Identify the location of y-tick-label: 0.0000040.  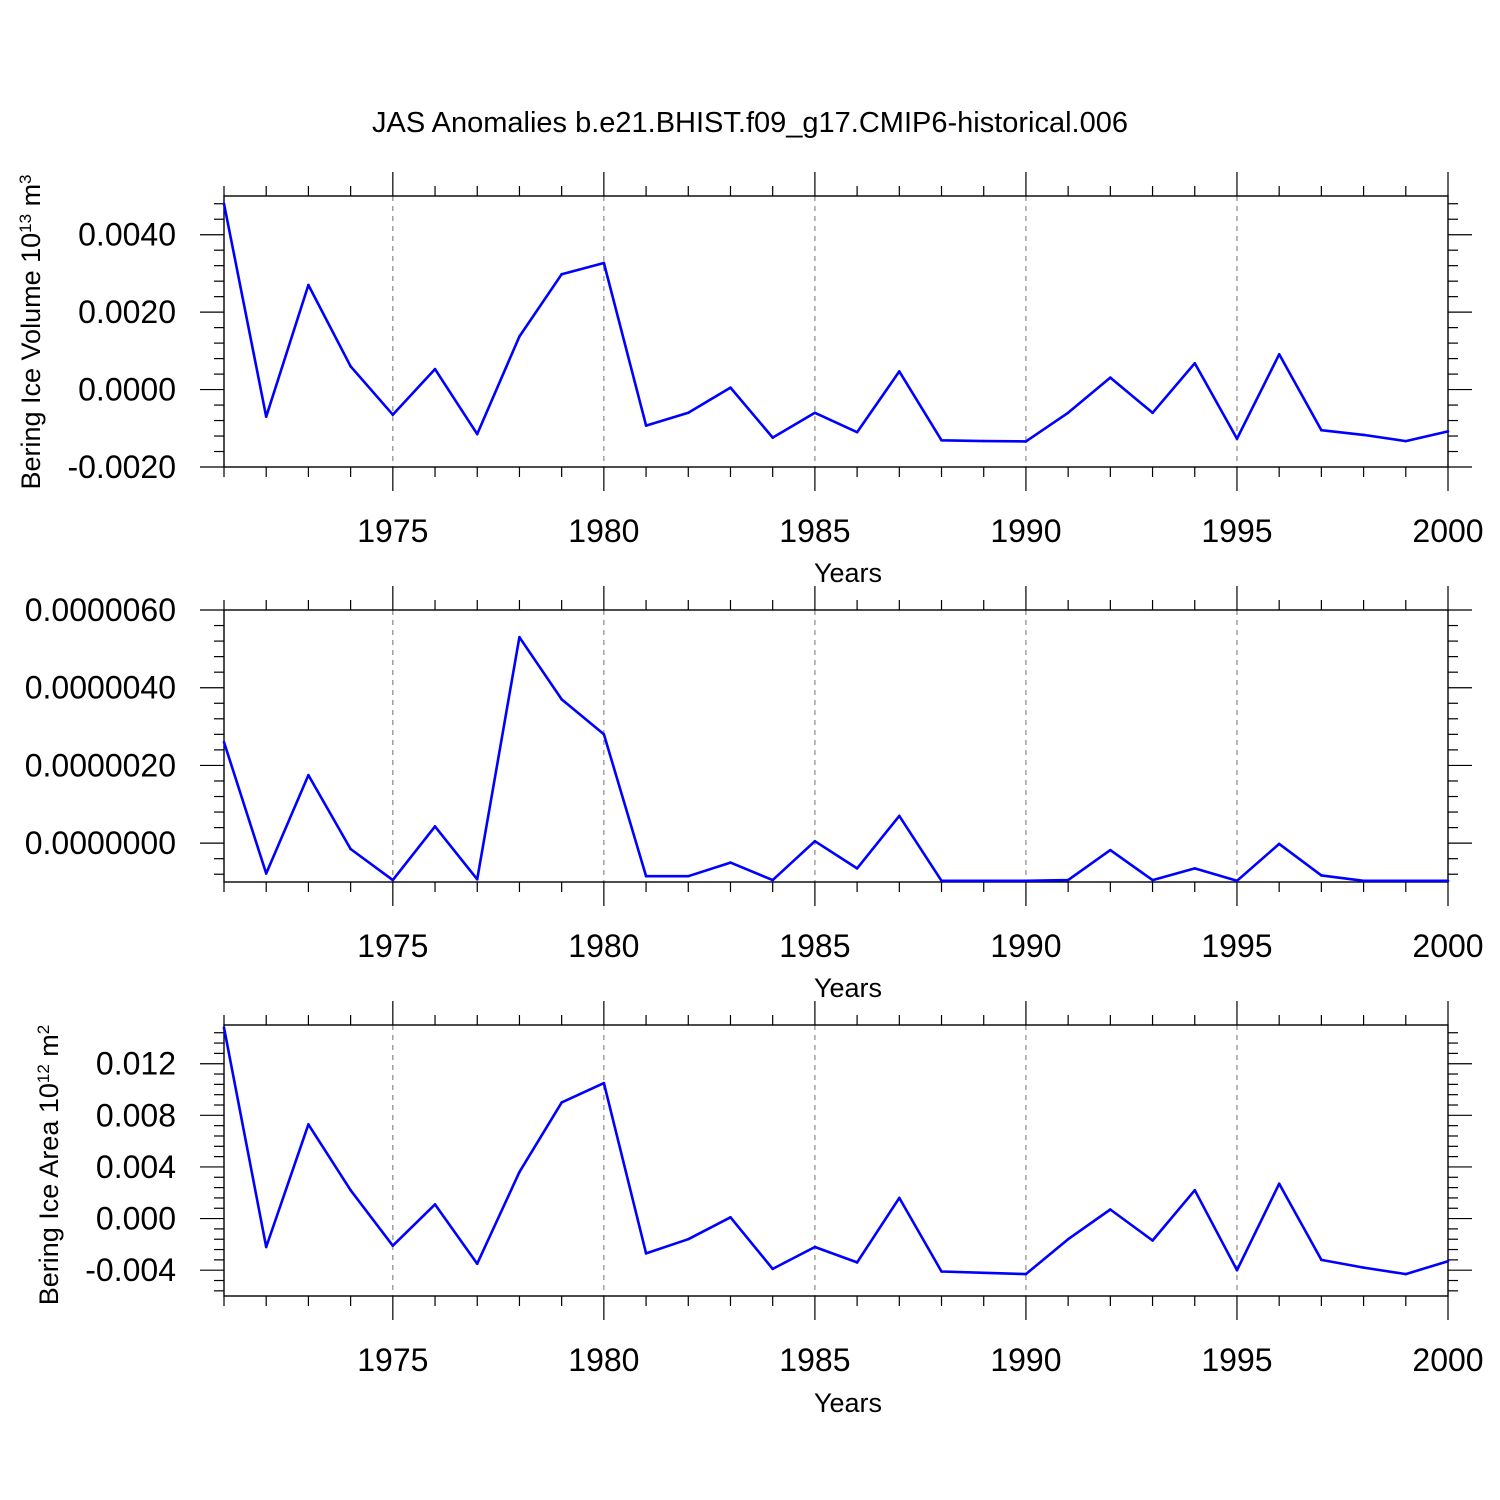
(100, 688).